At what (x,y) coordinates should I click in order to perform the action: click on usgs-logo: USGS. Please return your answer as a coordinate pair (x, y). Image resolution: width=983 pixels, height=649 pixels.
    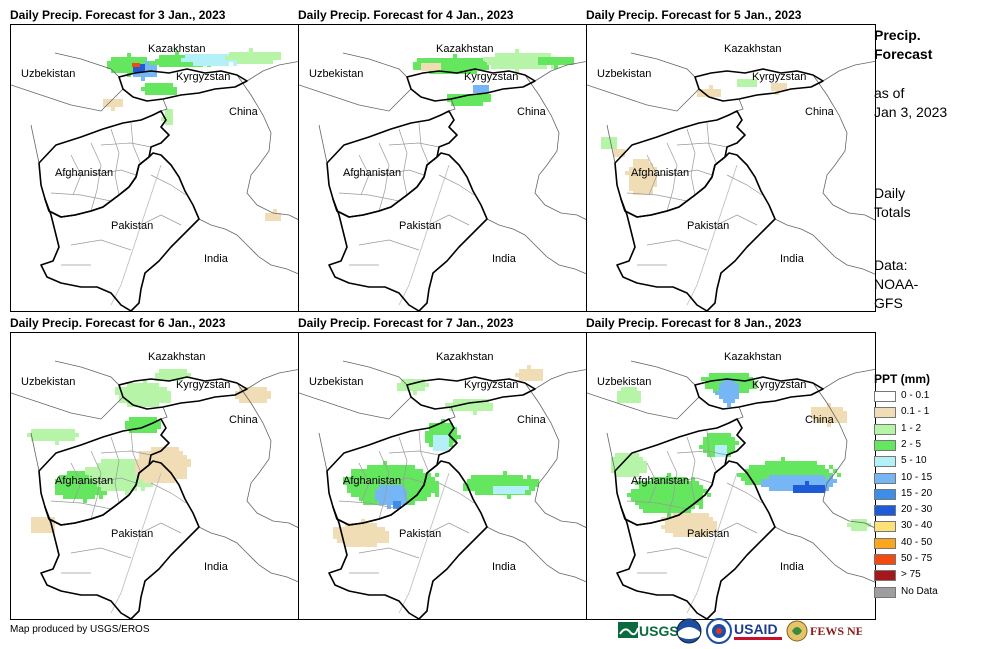
    Looking at the image, I should click on (648, 630).